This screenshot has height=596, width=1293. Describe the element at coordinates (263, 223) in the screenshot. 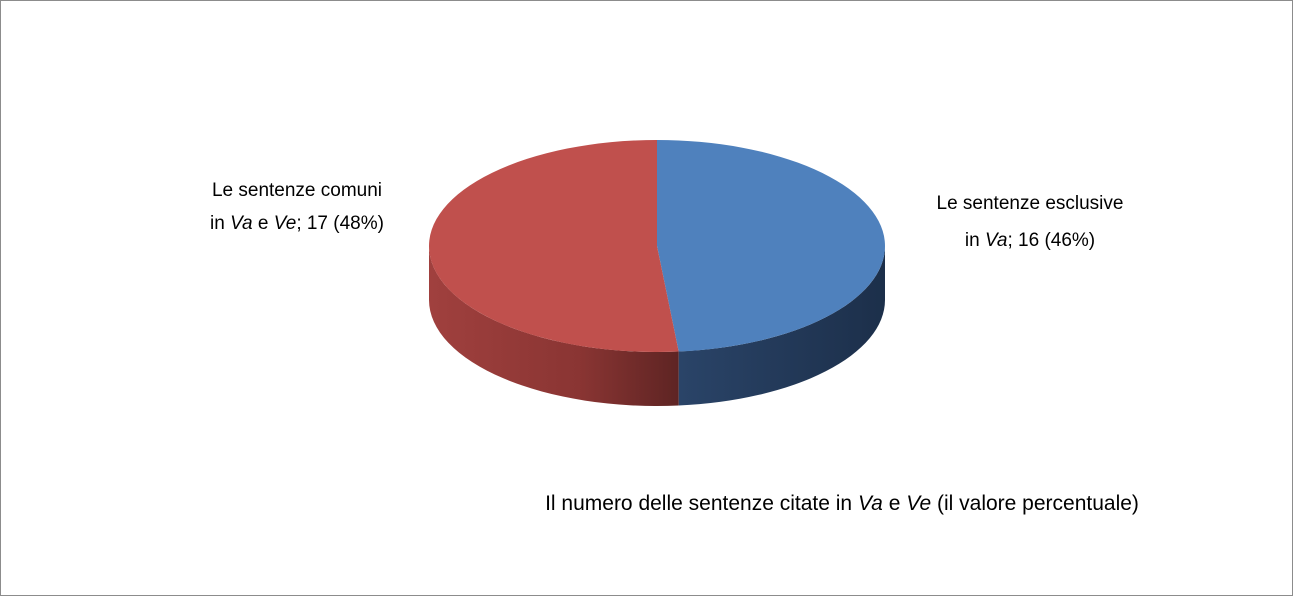

I see `data-label-part: e` at that location.